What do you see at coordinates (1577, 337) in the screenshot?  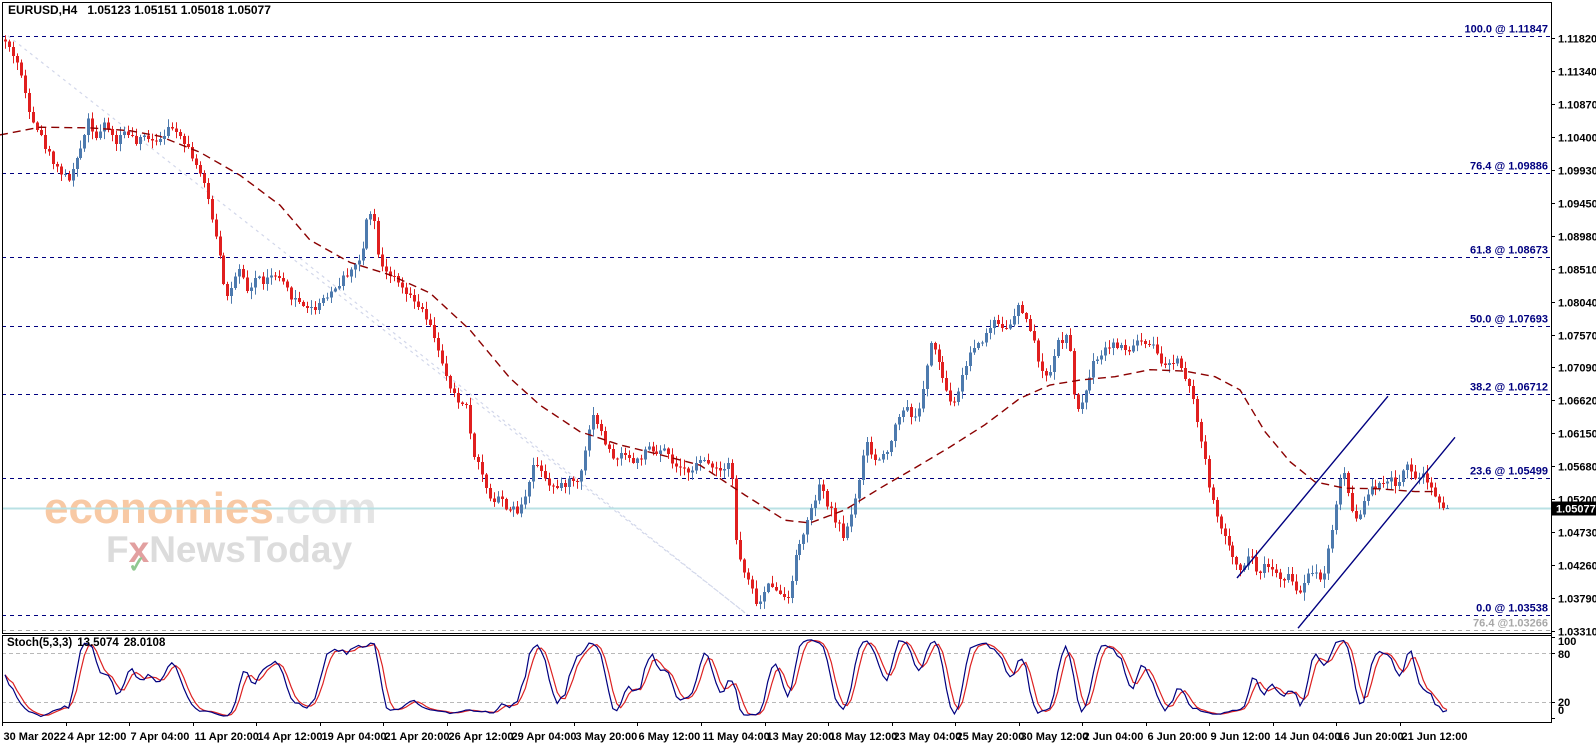 I see `y-axis-tick-label: 1.07570` at bounding box center [1577, 337].